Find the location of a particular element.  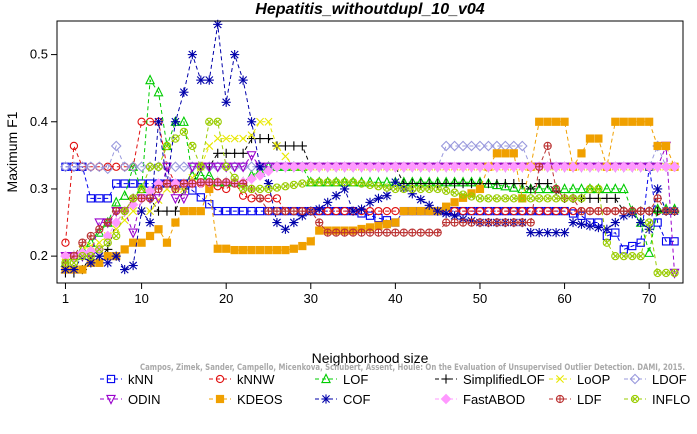

legend-item-cof: COF is located at coordinates (343, 399).